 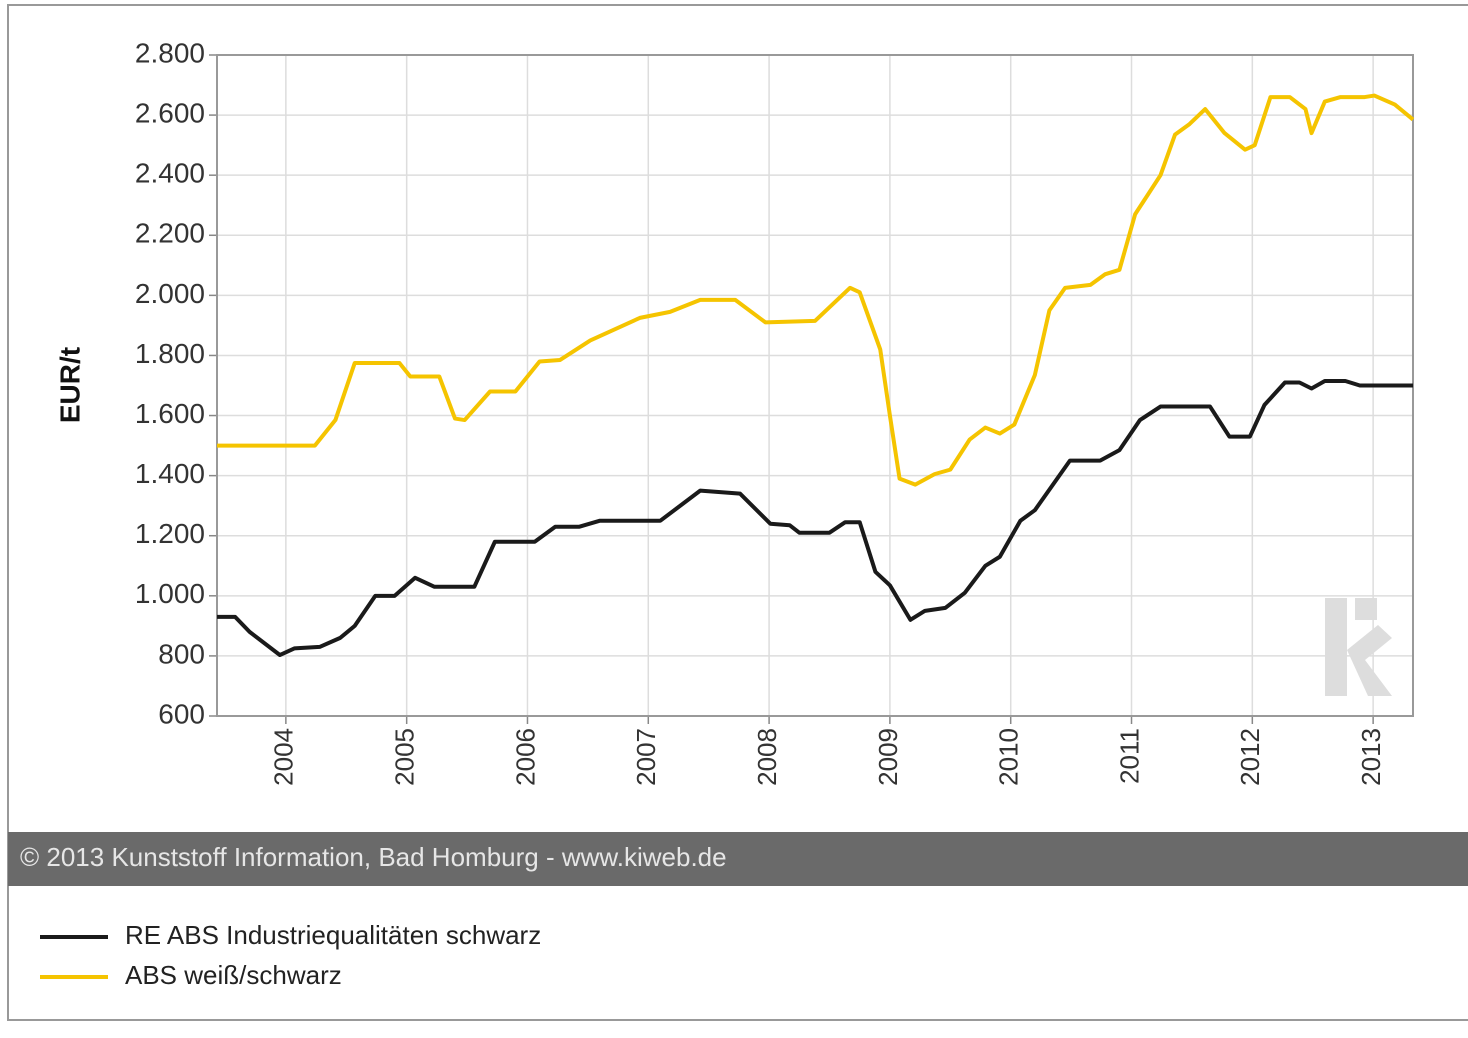 I want to click on y-tick-label: 1.800, so click(x=170, y=353).